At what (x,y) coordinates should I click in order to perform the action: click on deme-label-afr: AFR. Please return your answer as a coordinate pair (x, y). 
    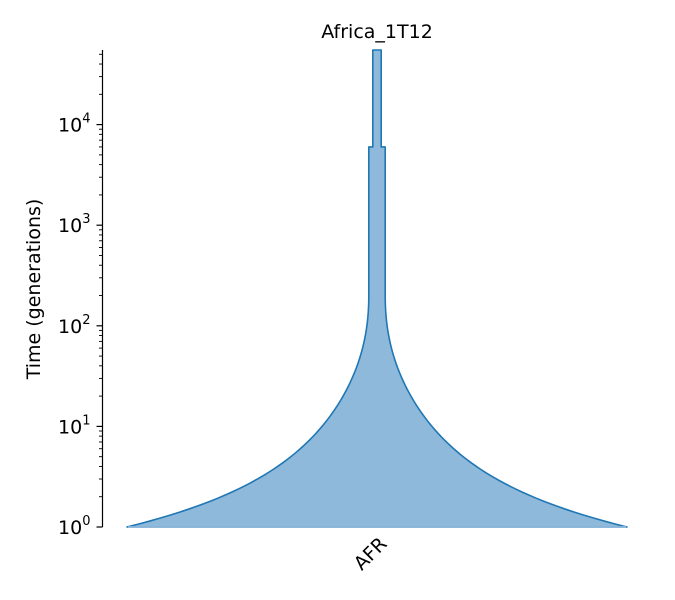
    Looking at the image, I should click on (371, 554).